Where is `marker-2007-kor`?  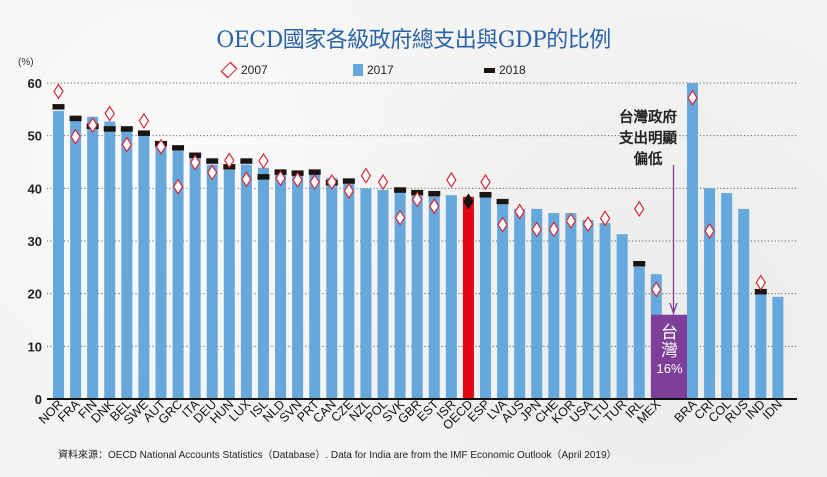
marker-2007-kor is located at coordinates (571, 221).